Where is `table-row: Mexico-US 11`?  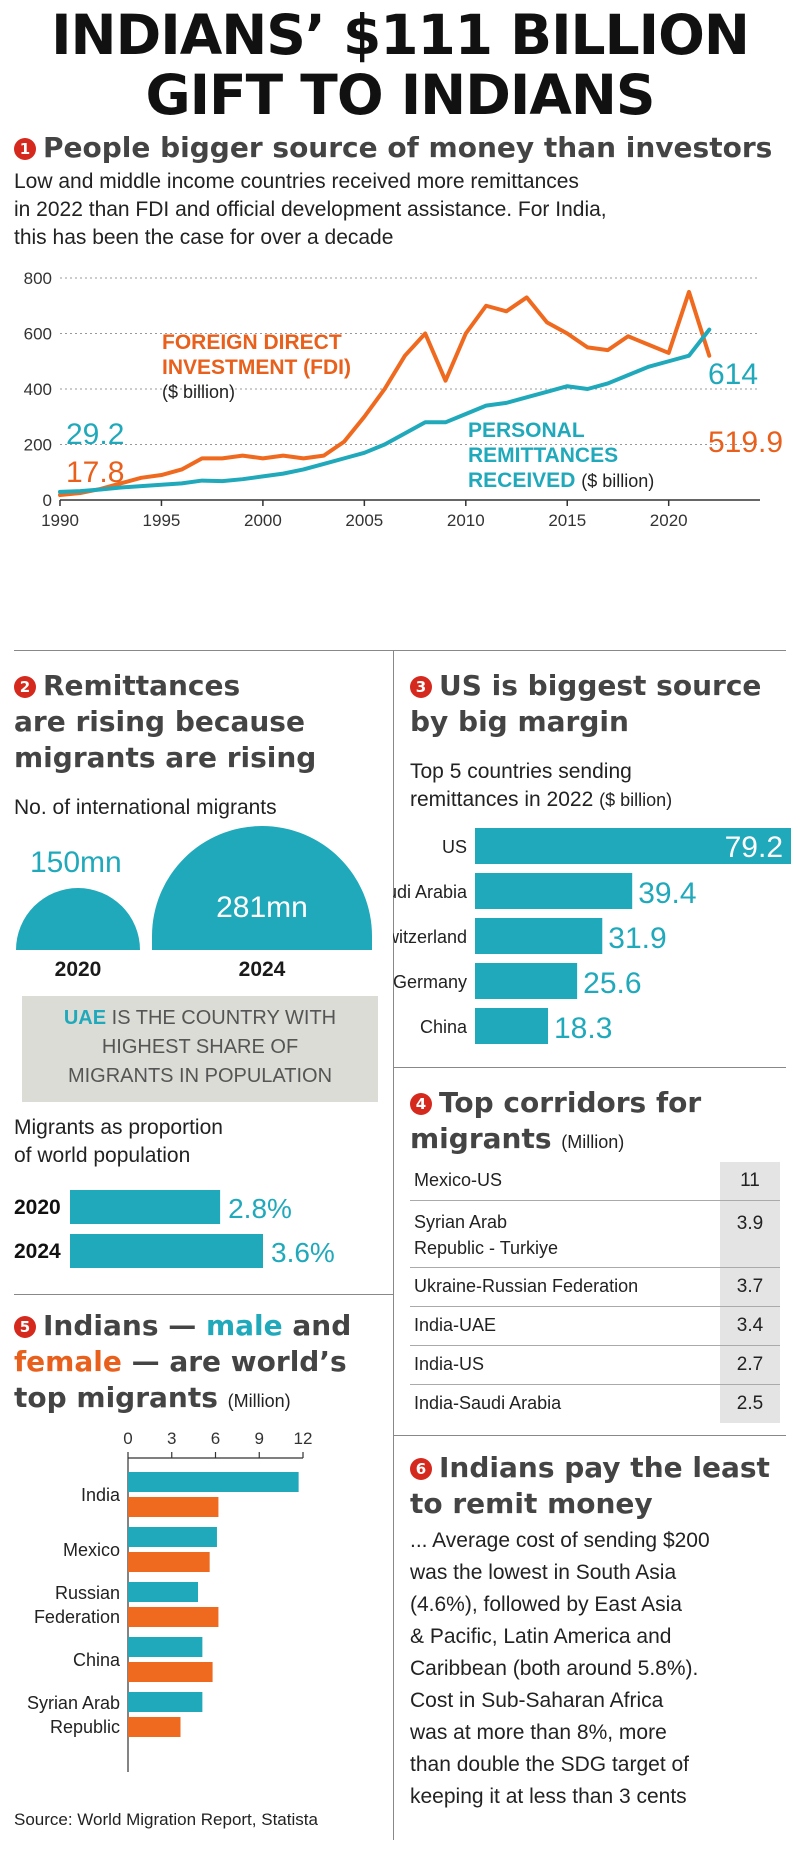 table-row: Mexico-US 11 is located at coordinates (595, 1181).